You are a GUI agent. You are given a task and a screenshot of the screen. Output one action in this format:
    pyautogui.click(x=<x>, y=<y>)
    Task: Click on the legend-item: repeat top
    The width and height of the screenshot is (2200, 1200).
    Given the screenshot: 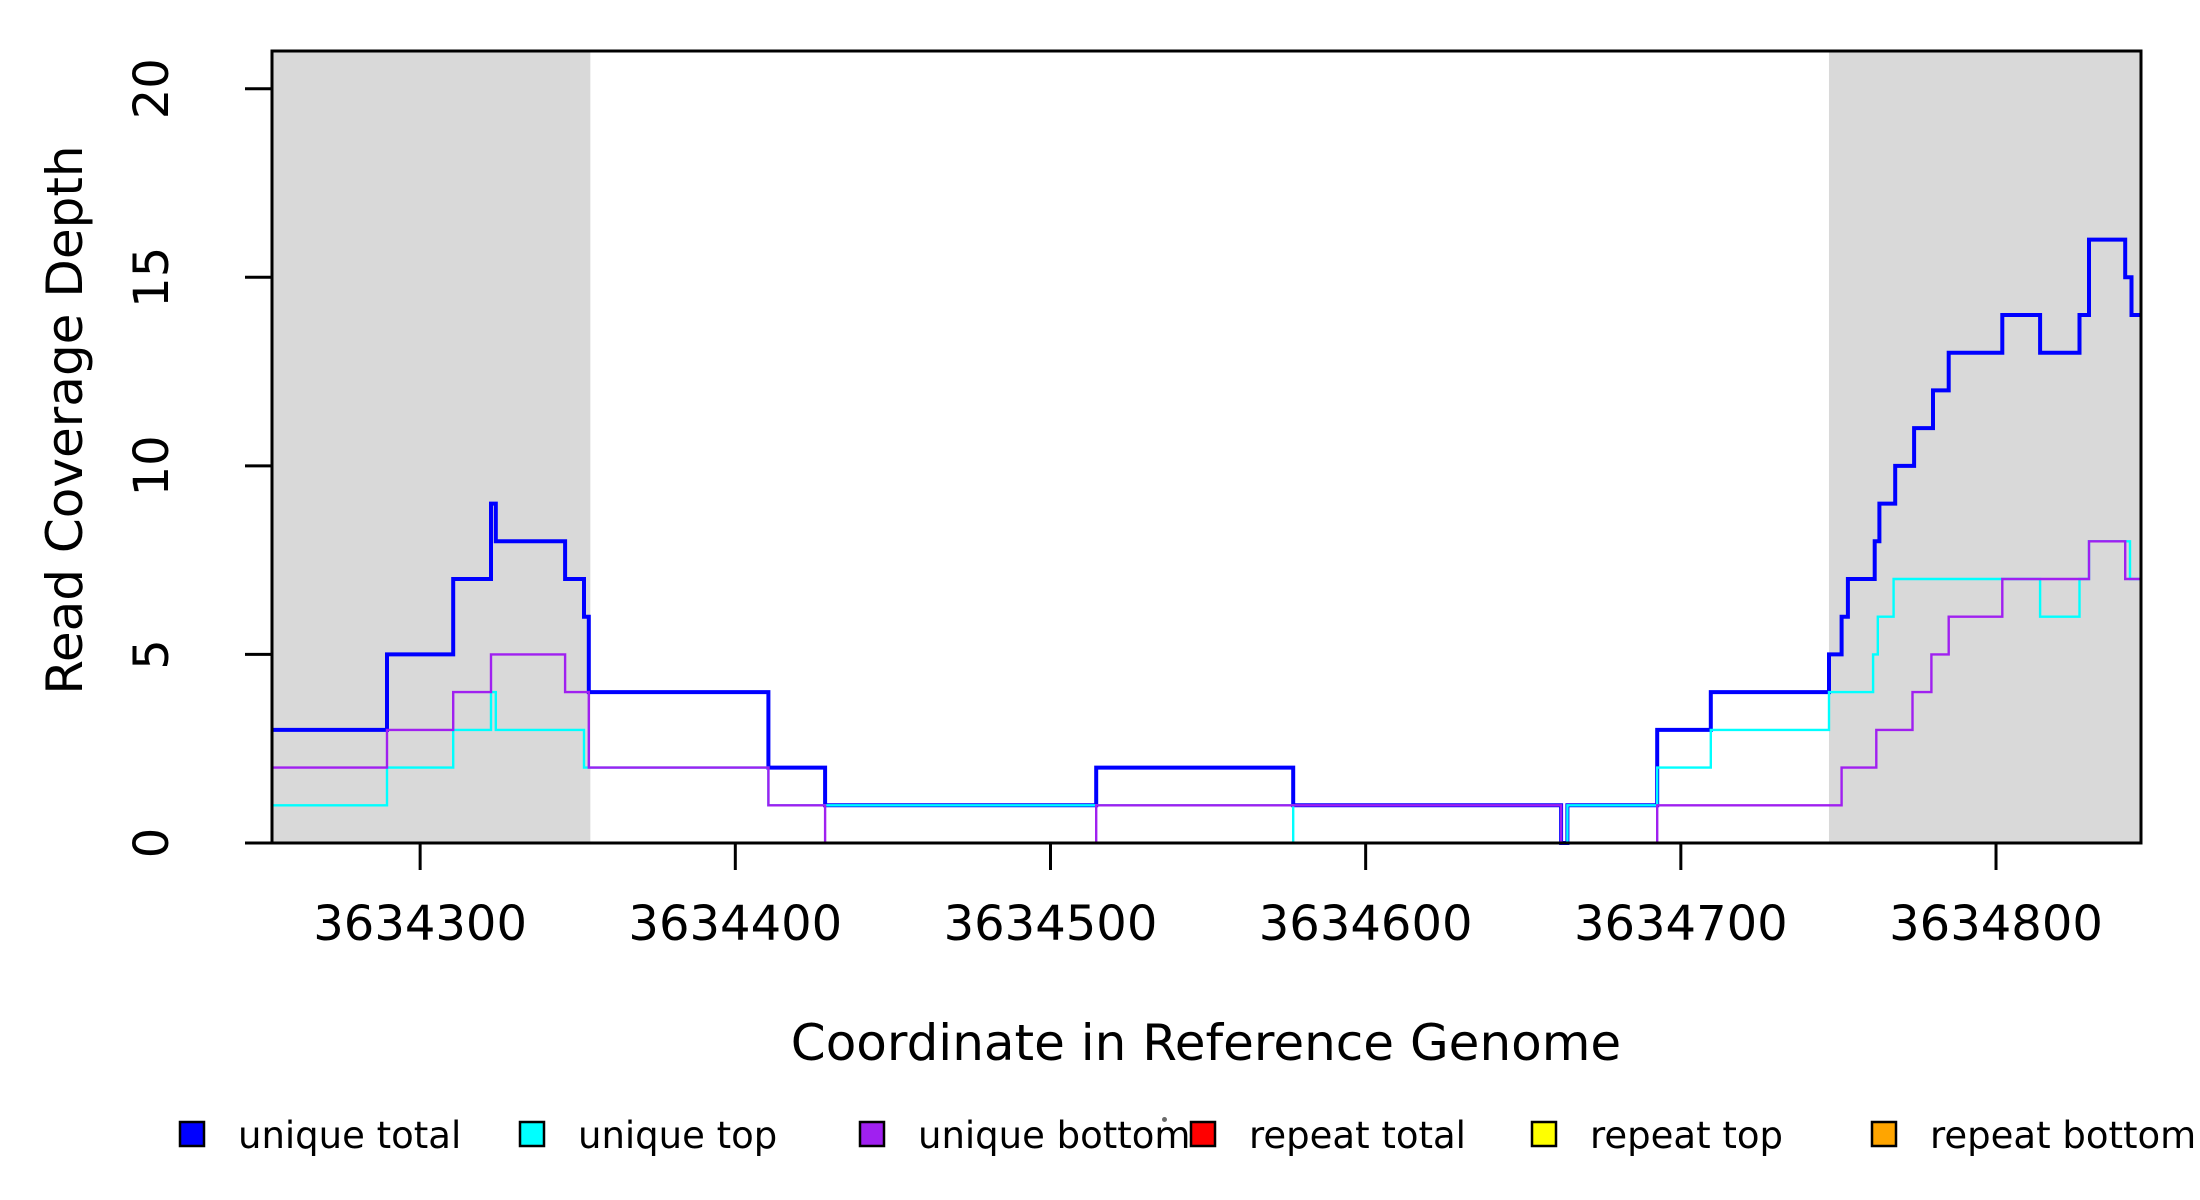 What is the action you would take?
    pyautogui.click(x=1656, y=1135)
    